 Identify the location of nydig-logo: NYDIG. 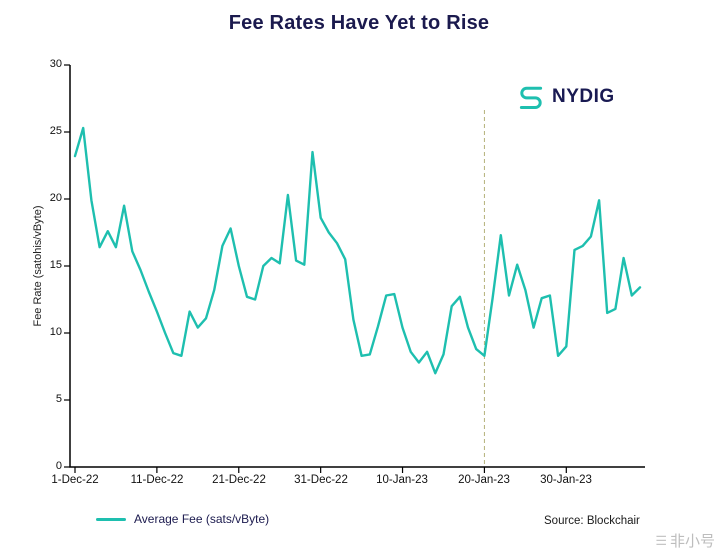
(566, 97).